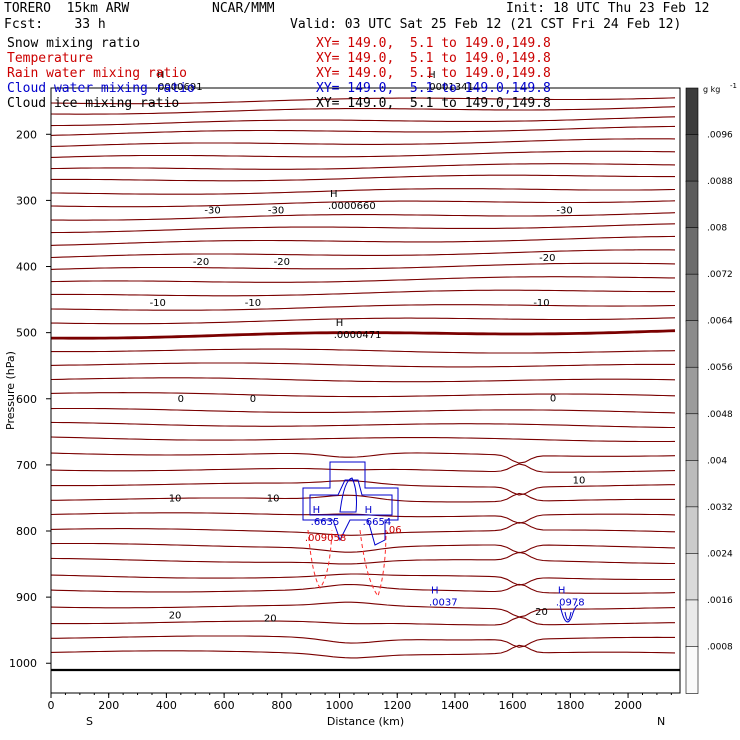 This screenshot has width=740, height=740. What do you see at coordinates (108, 705) in the screenshot?
I see `x-tick-label: 200` at bounding box center [108, 705].